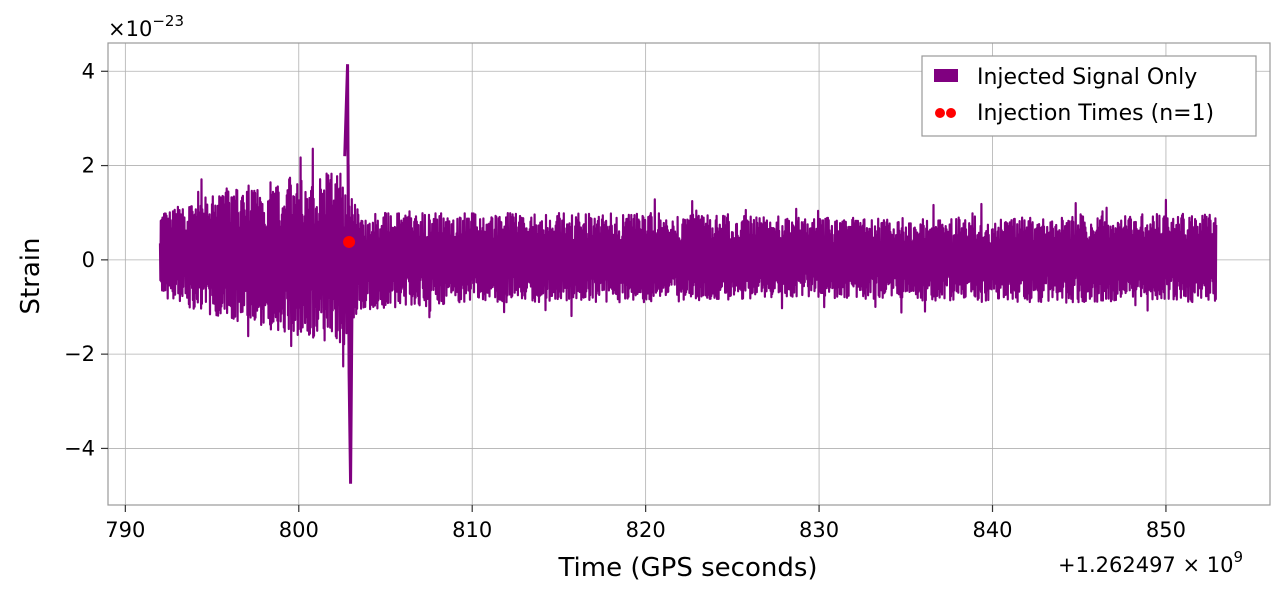  Describe the element at coordinates (992, 530) in the screenshot. I see `x-tick-label: 840` at that location.